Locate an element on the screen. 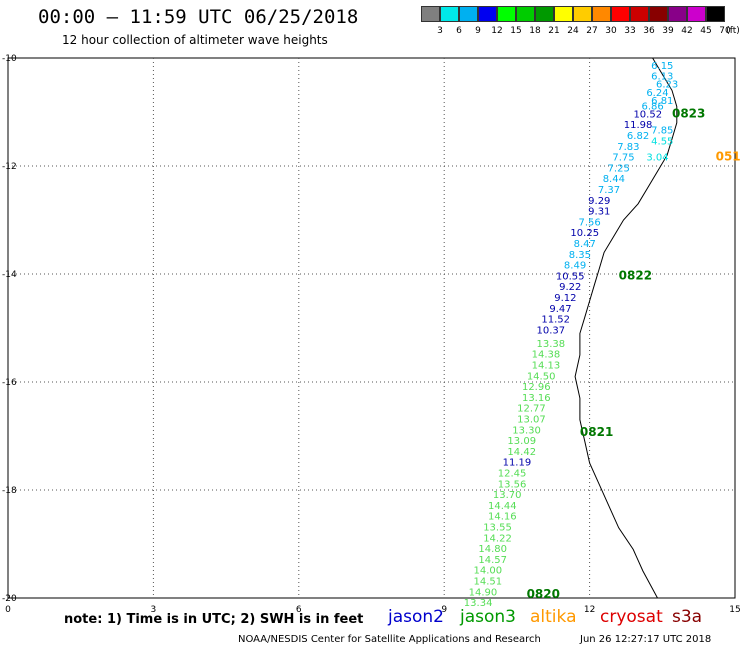 The width and height of the screenshot is (740, 650). y-tick-label: -10 is located at coordinates (9, 59).